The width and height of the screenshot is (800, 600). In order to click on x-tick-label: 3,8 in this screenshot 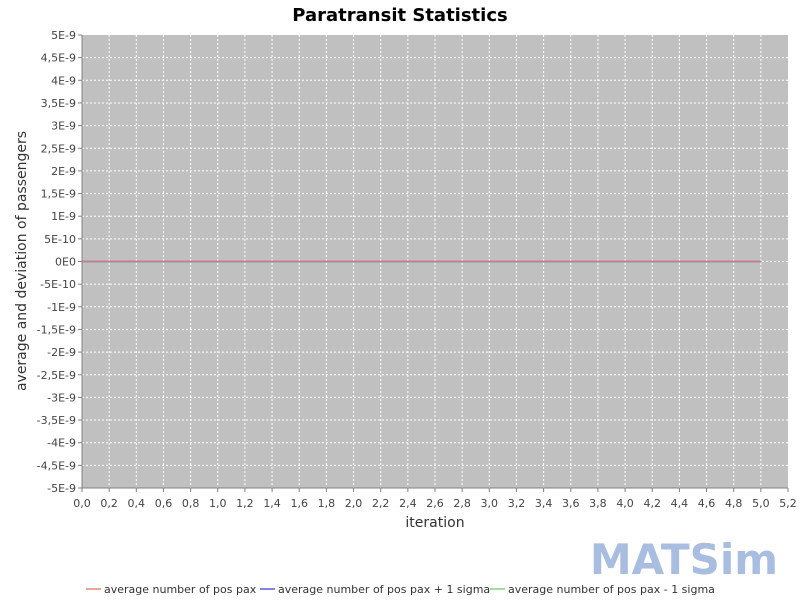, I will do `click(598, 503)`.